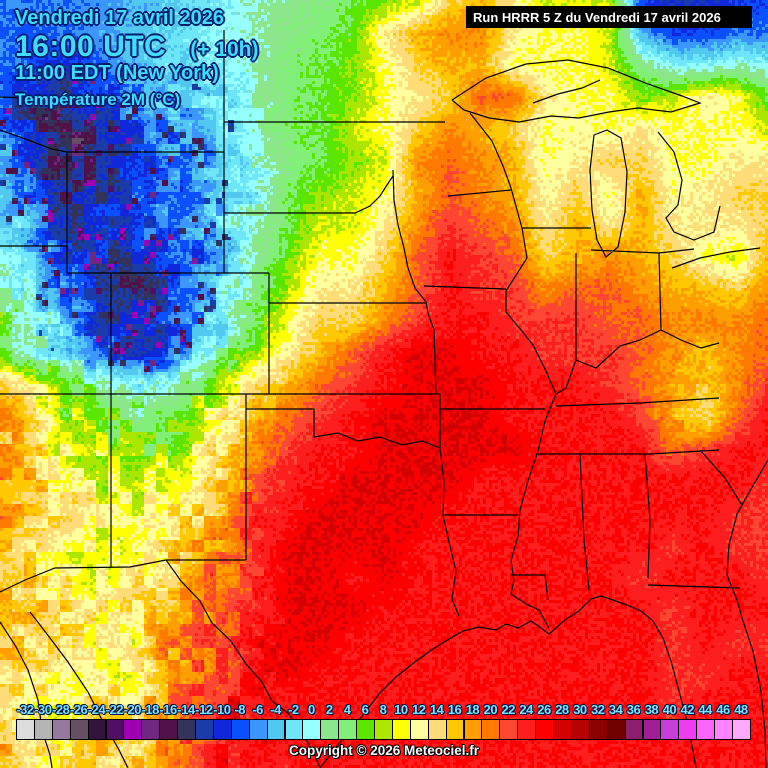 The height and width of the screenshot is (768, 768). What do you see at coordinates (98, 100) in the screenshot?
I see `map-variable-label: Température 2M (°C)` at bounding box center [98, 100].